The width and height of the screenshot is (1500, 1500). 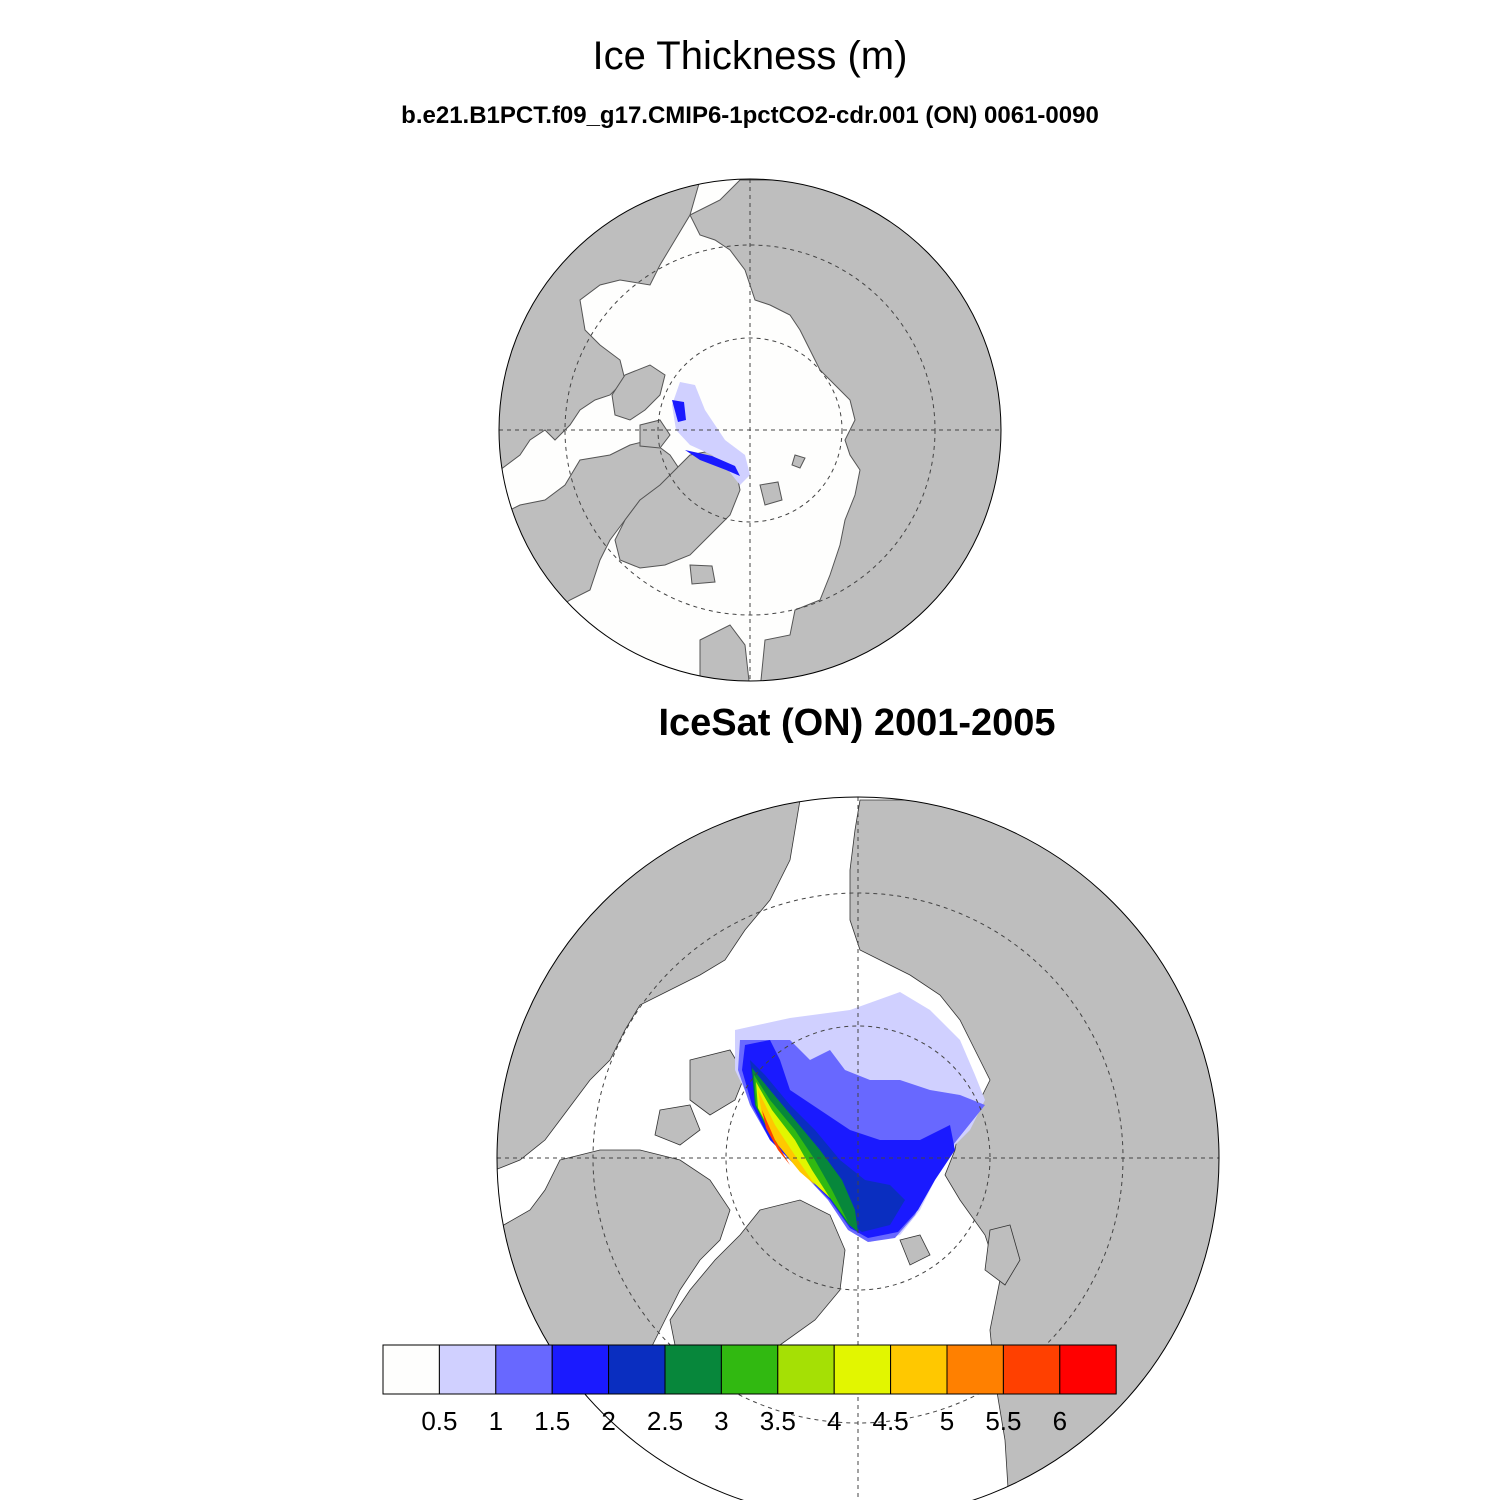 I want to click on colorbar-label: 1, so click(x=496, y=1421).